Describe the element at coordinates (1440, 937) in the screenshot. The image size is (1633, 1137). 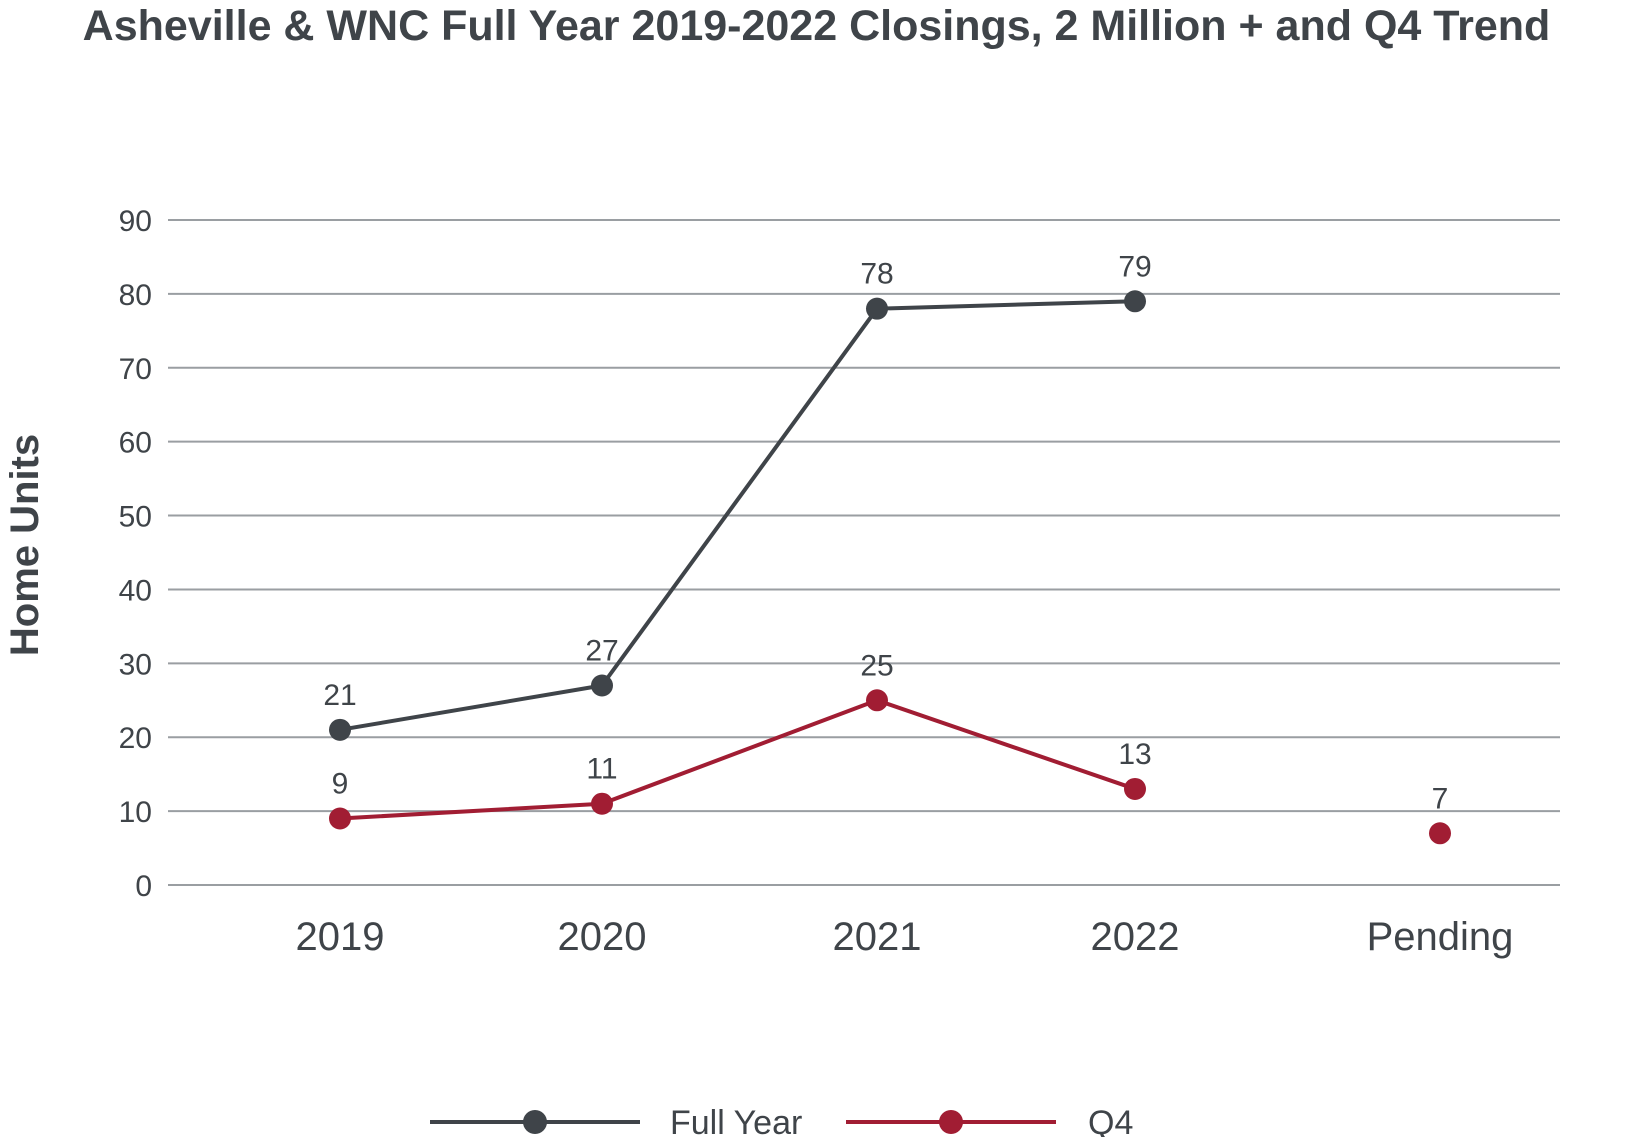
I see `x-tick-label: Pending` at that location.